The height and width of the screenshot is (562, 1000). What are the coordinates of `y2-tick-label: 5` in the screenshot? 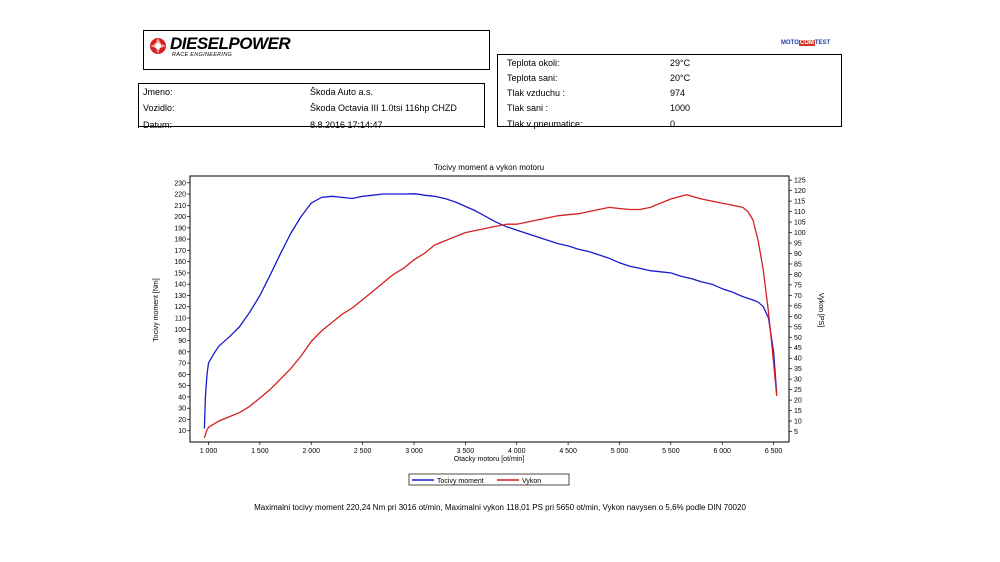 It's located at (796, 432).